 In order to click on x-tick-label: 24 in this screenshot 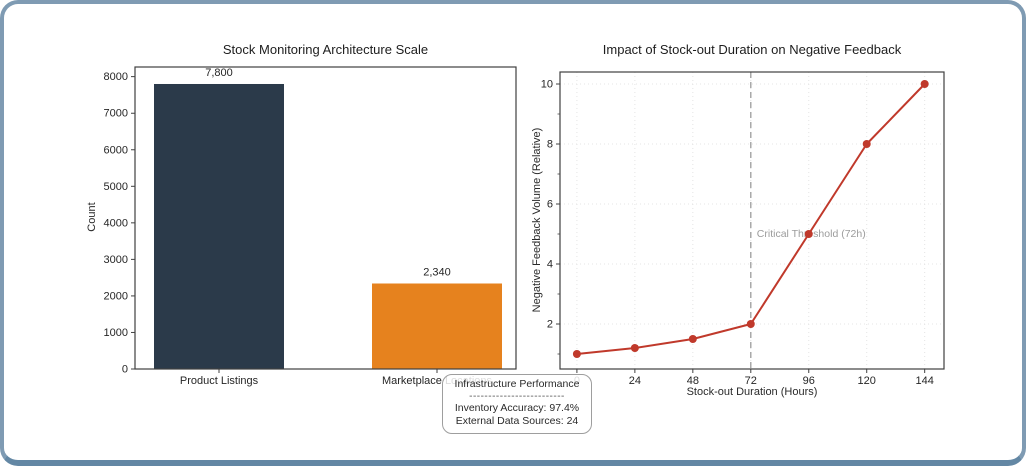, I will do `click(635, 381)`.